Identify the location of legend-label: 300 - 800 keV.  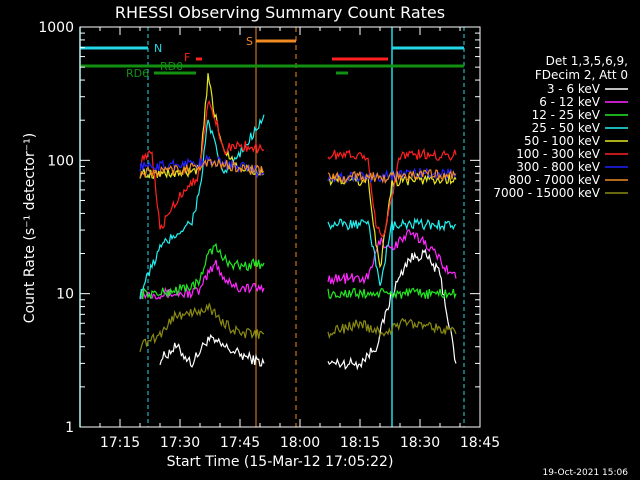
(558, 167).